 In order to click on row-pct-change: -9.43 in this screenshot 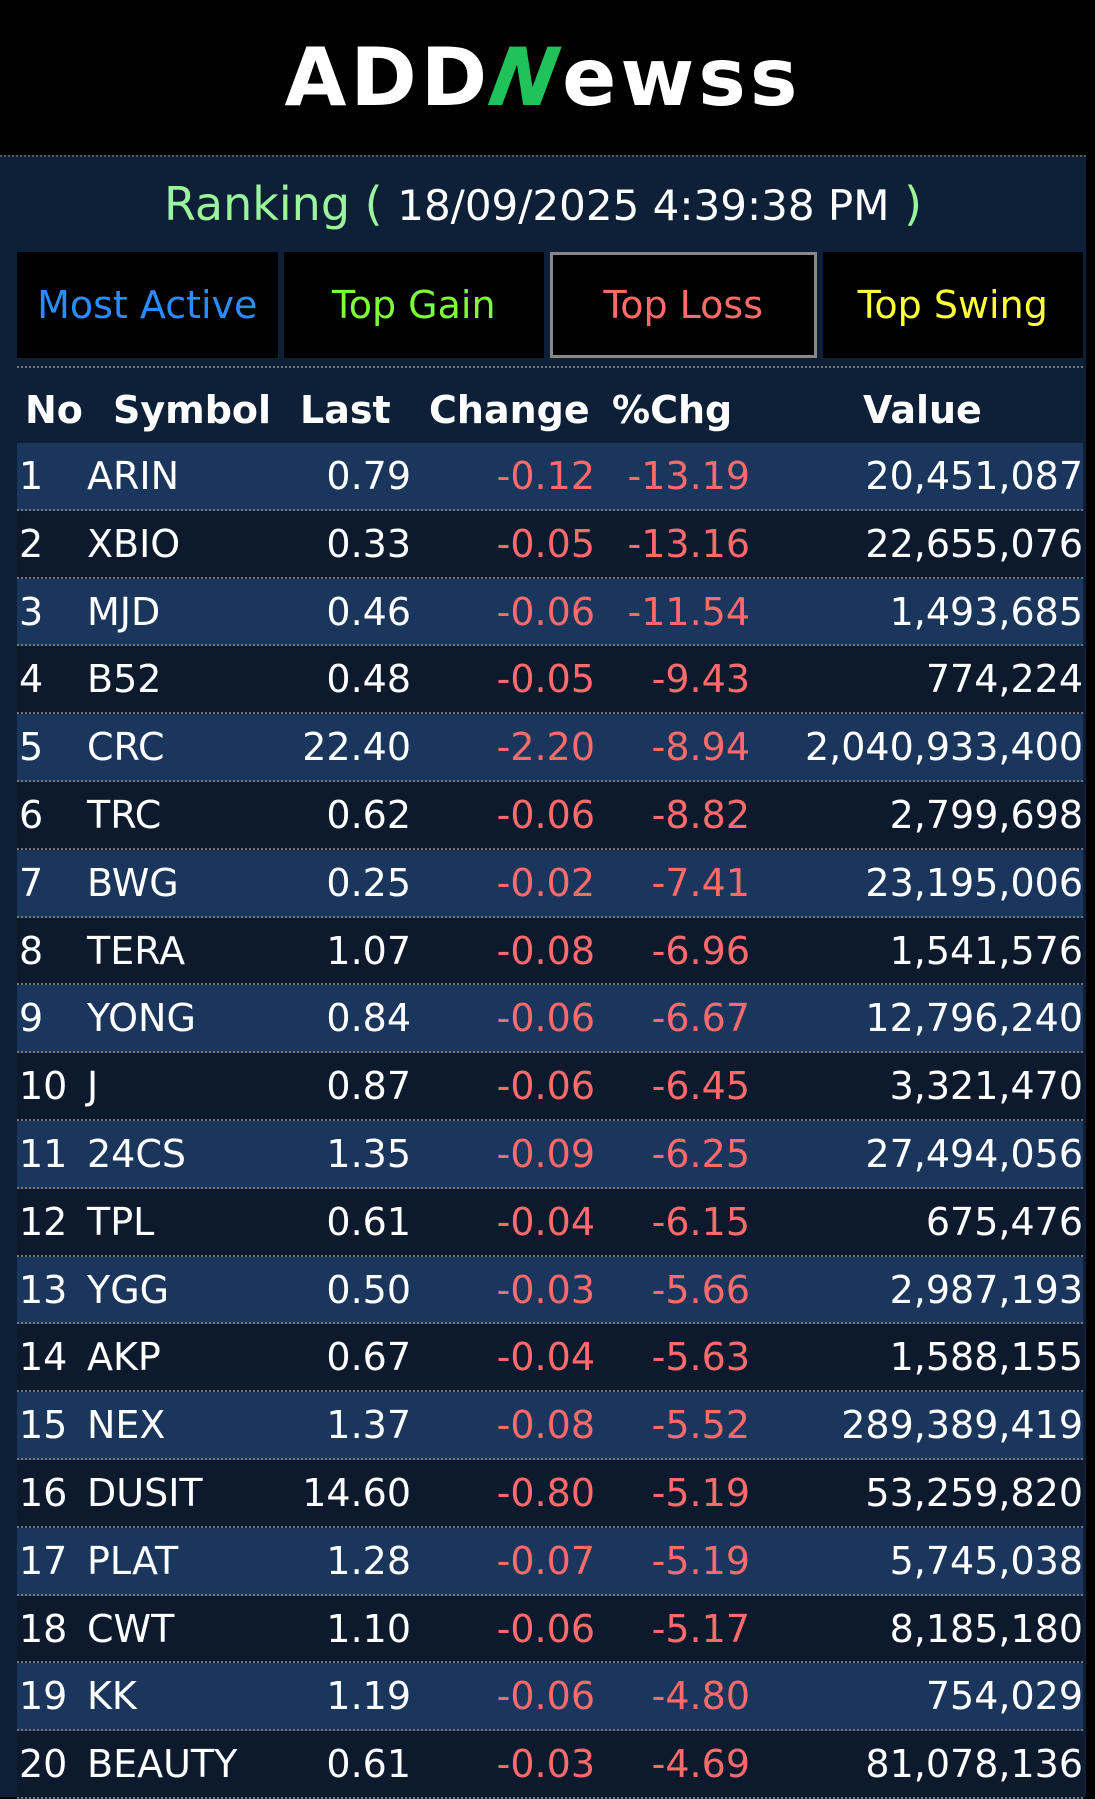, I will do `click(700, 679)`.